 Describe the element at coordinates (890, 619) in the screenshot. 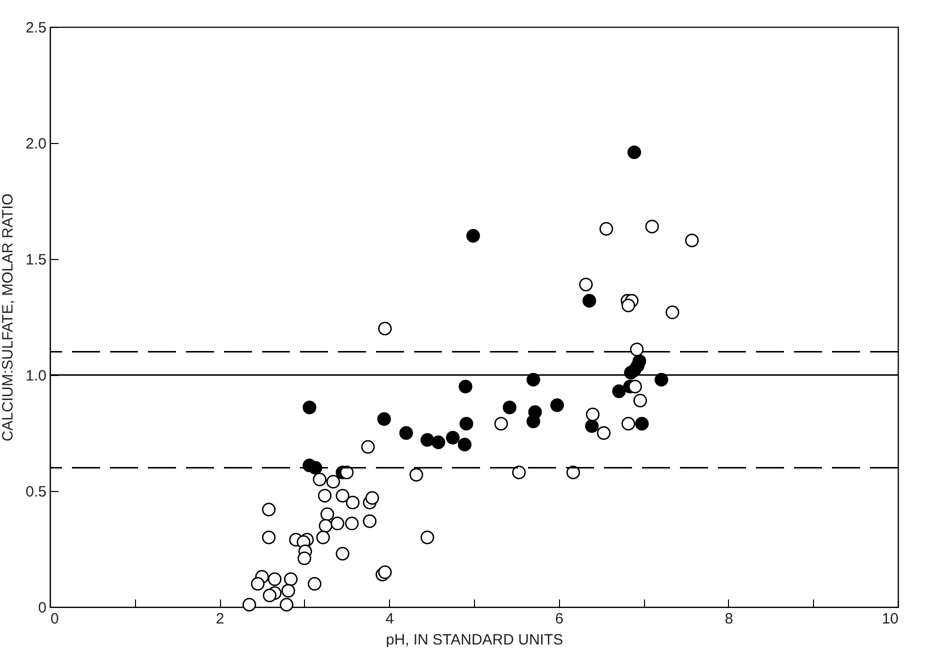

I see `x-tick-label: 10` at that location.